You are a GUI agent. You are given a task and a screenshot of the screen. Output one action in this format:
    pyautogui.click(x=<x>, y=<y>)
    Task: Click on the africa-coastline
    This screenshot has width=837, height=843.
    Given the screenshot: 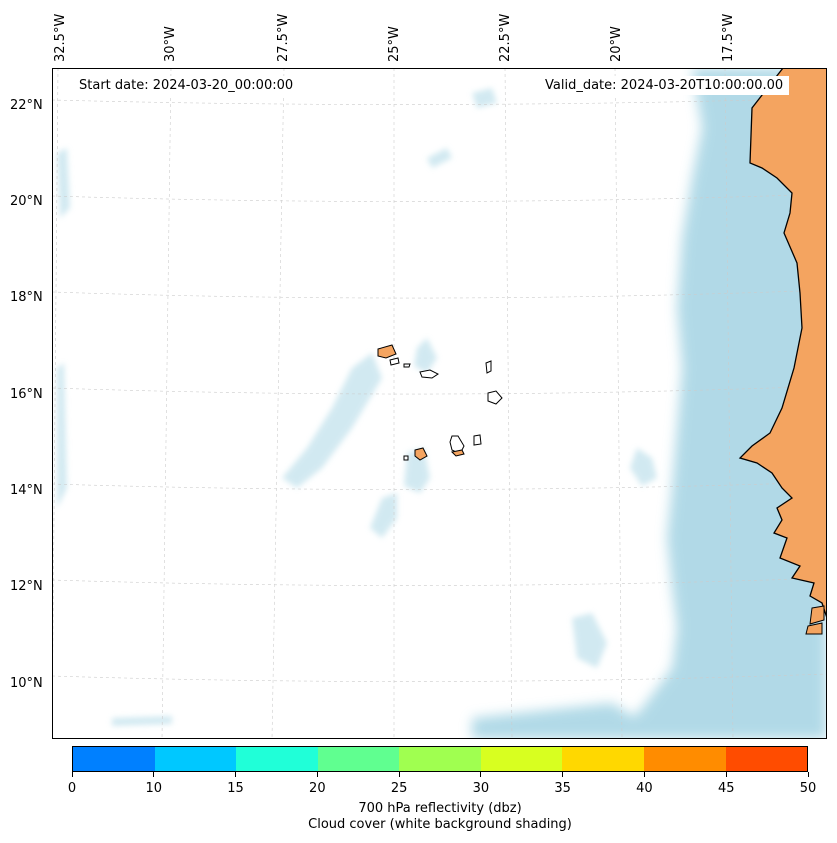 What is the action you would take?
    pyautogui.click(x=782, y=343)
    